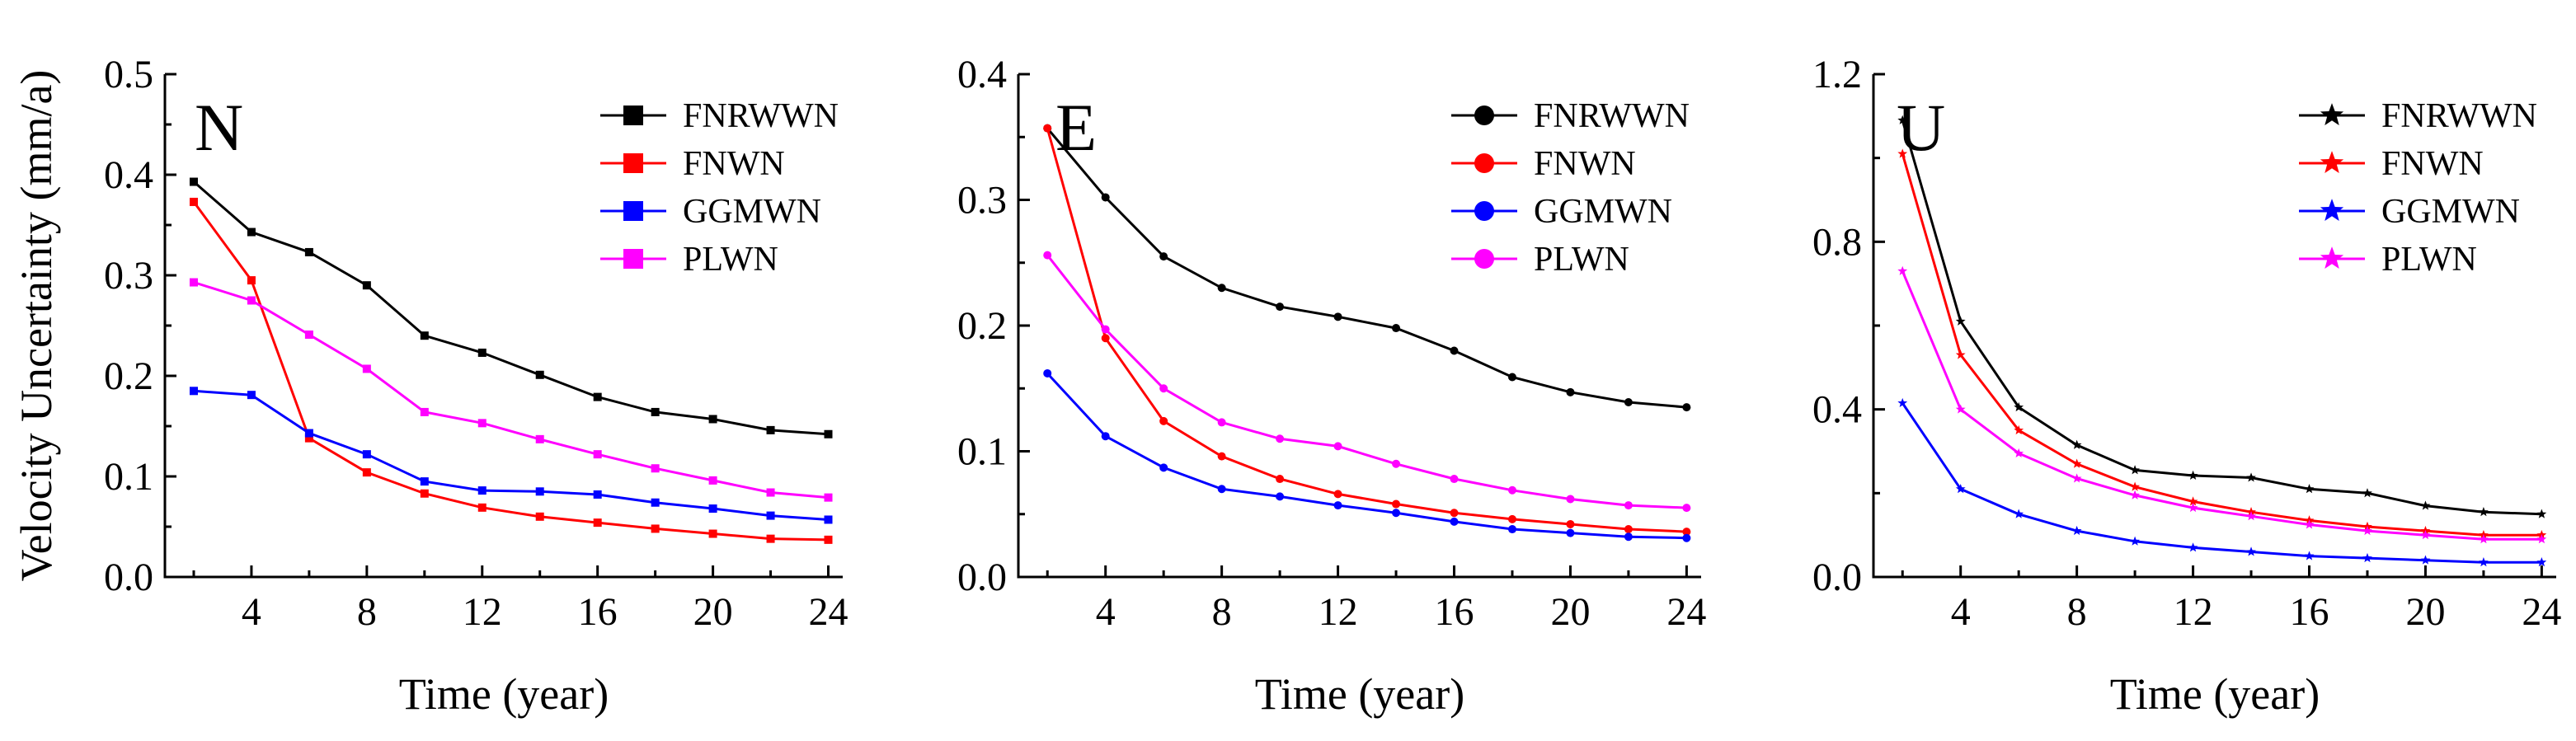  I want to click on y-tick-label: 0.3, so click(982, 201).